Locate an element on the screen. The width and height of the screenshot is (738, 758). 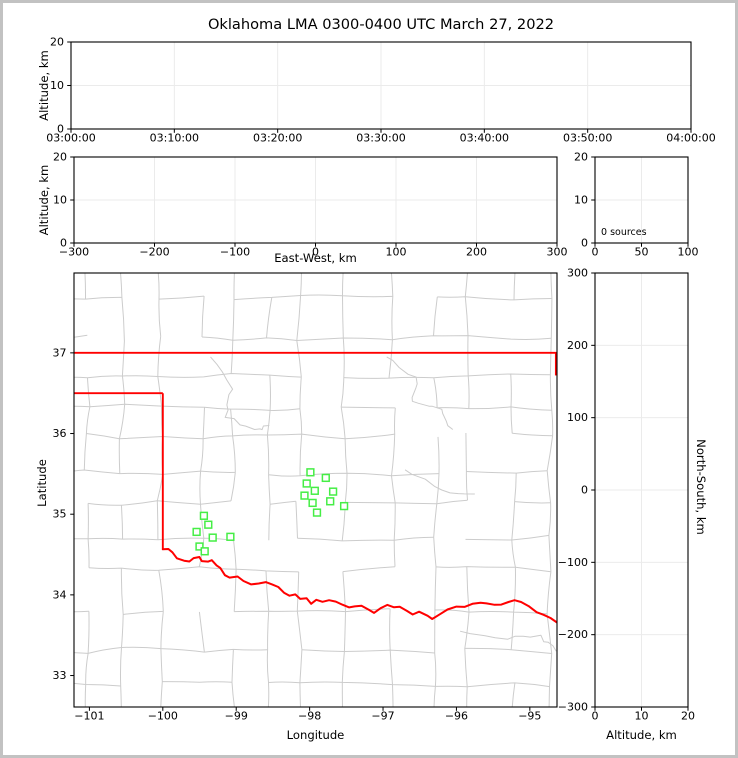
map-ylabel: Latitude is located at coordinates (42, 483).